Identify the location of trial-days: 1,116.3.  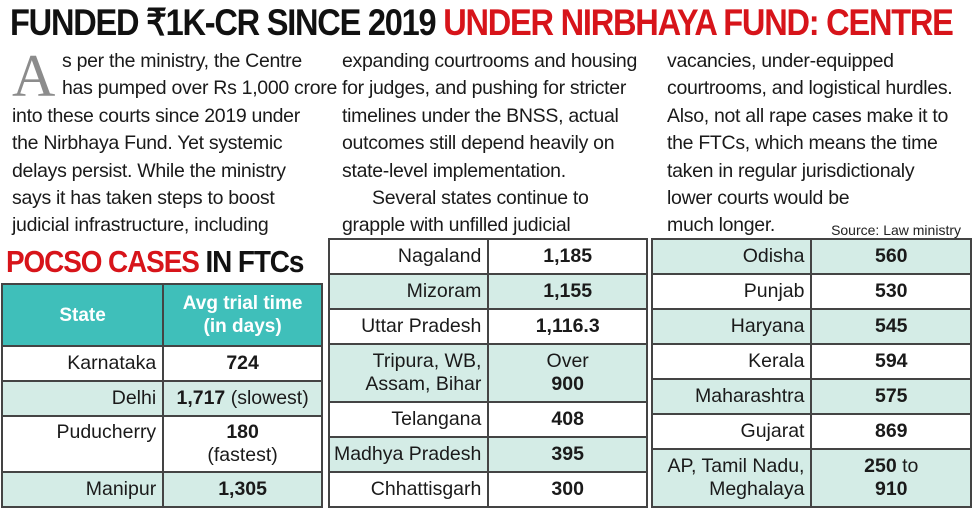
(567, 326).